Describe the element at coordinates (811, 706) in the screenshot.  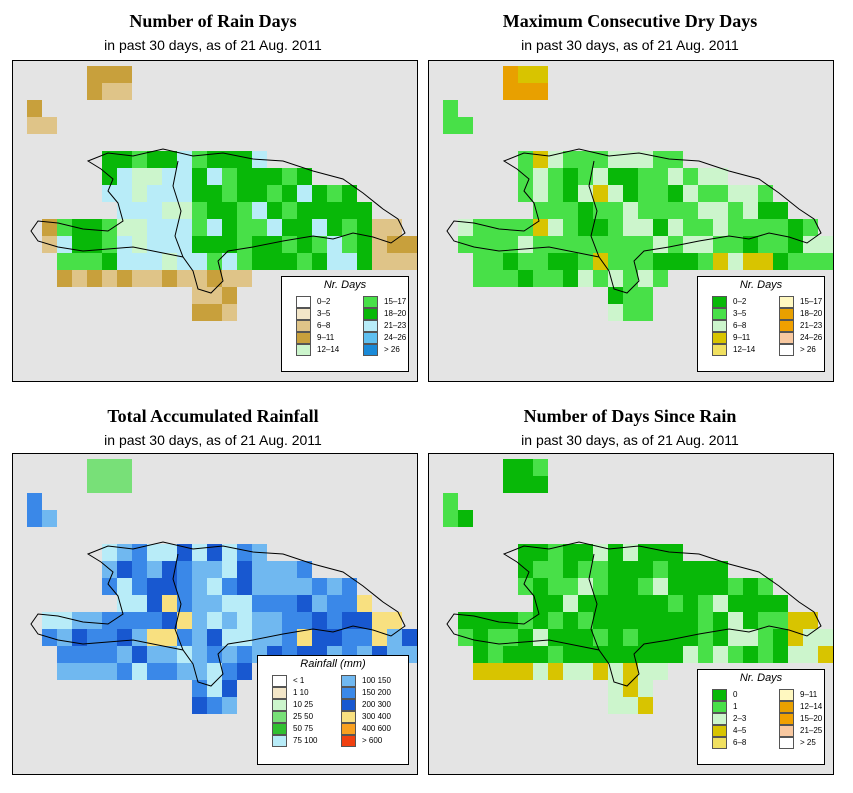
I see `legend-label: 12–14` at that location.